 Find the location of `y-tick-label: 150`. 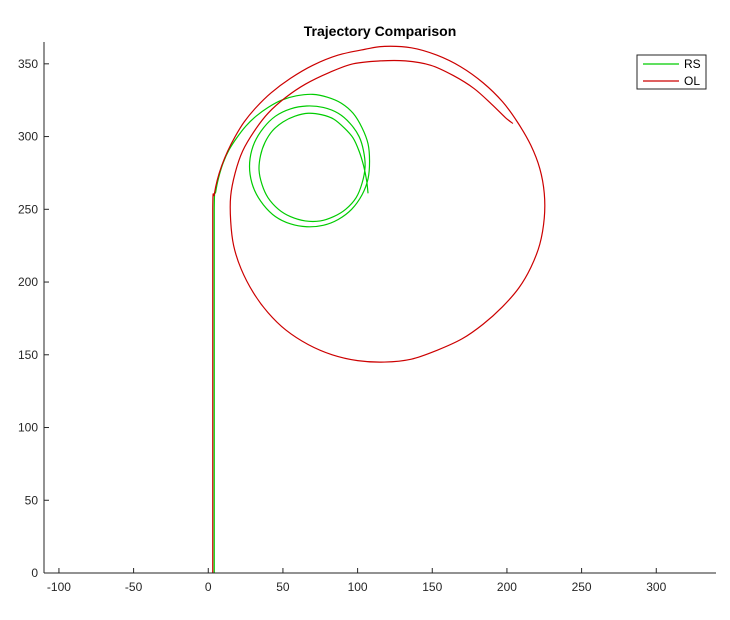

y-tick-label: 150 is located at coordinates (28, 355).